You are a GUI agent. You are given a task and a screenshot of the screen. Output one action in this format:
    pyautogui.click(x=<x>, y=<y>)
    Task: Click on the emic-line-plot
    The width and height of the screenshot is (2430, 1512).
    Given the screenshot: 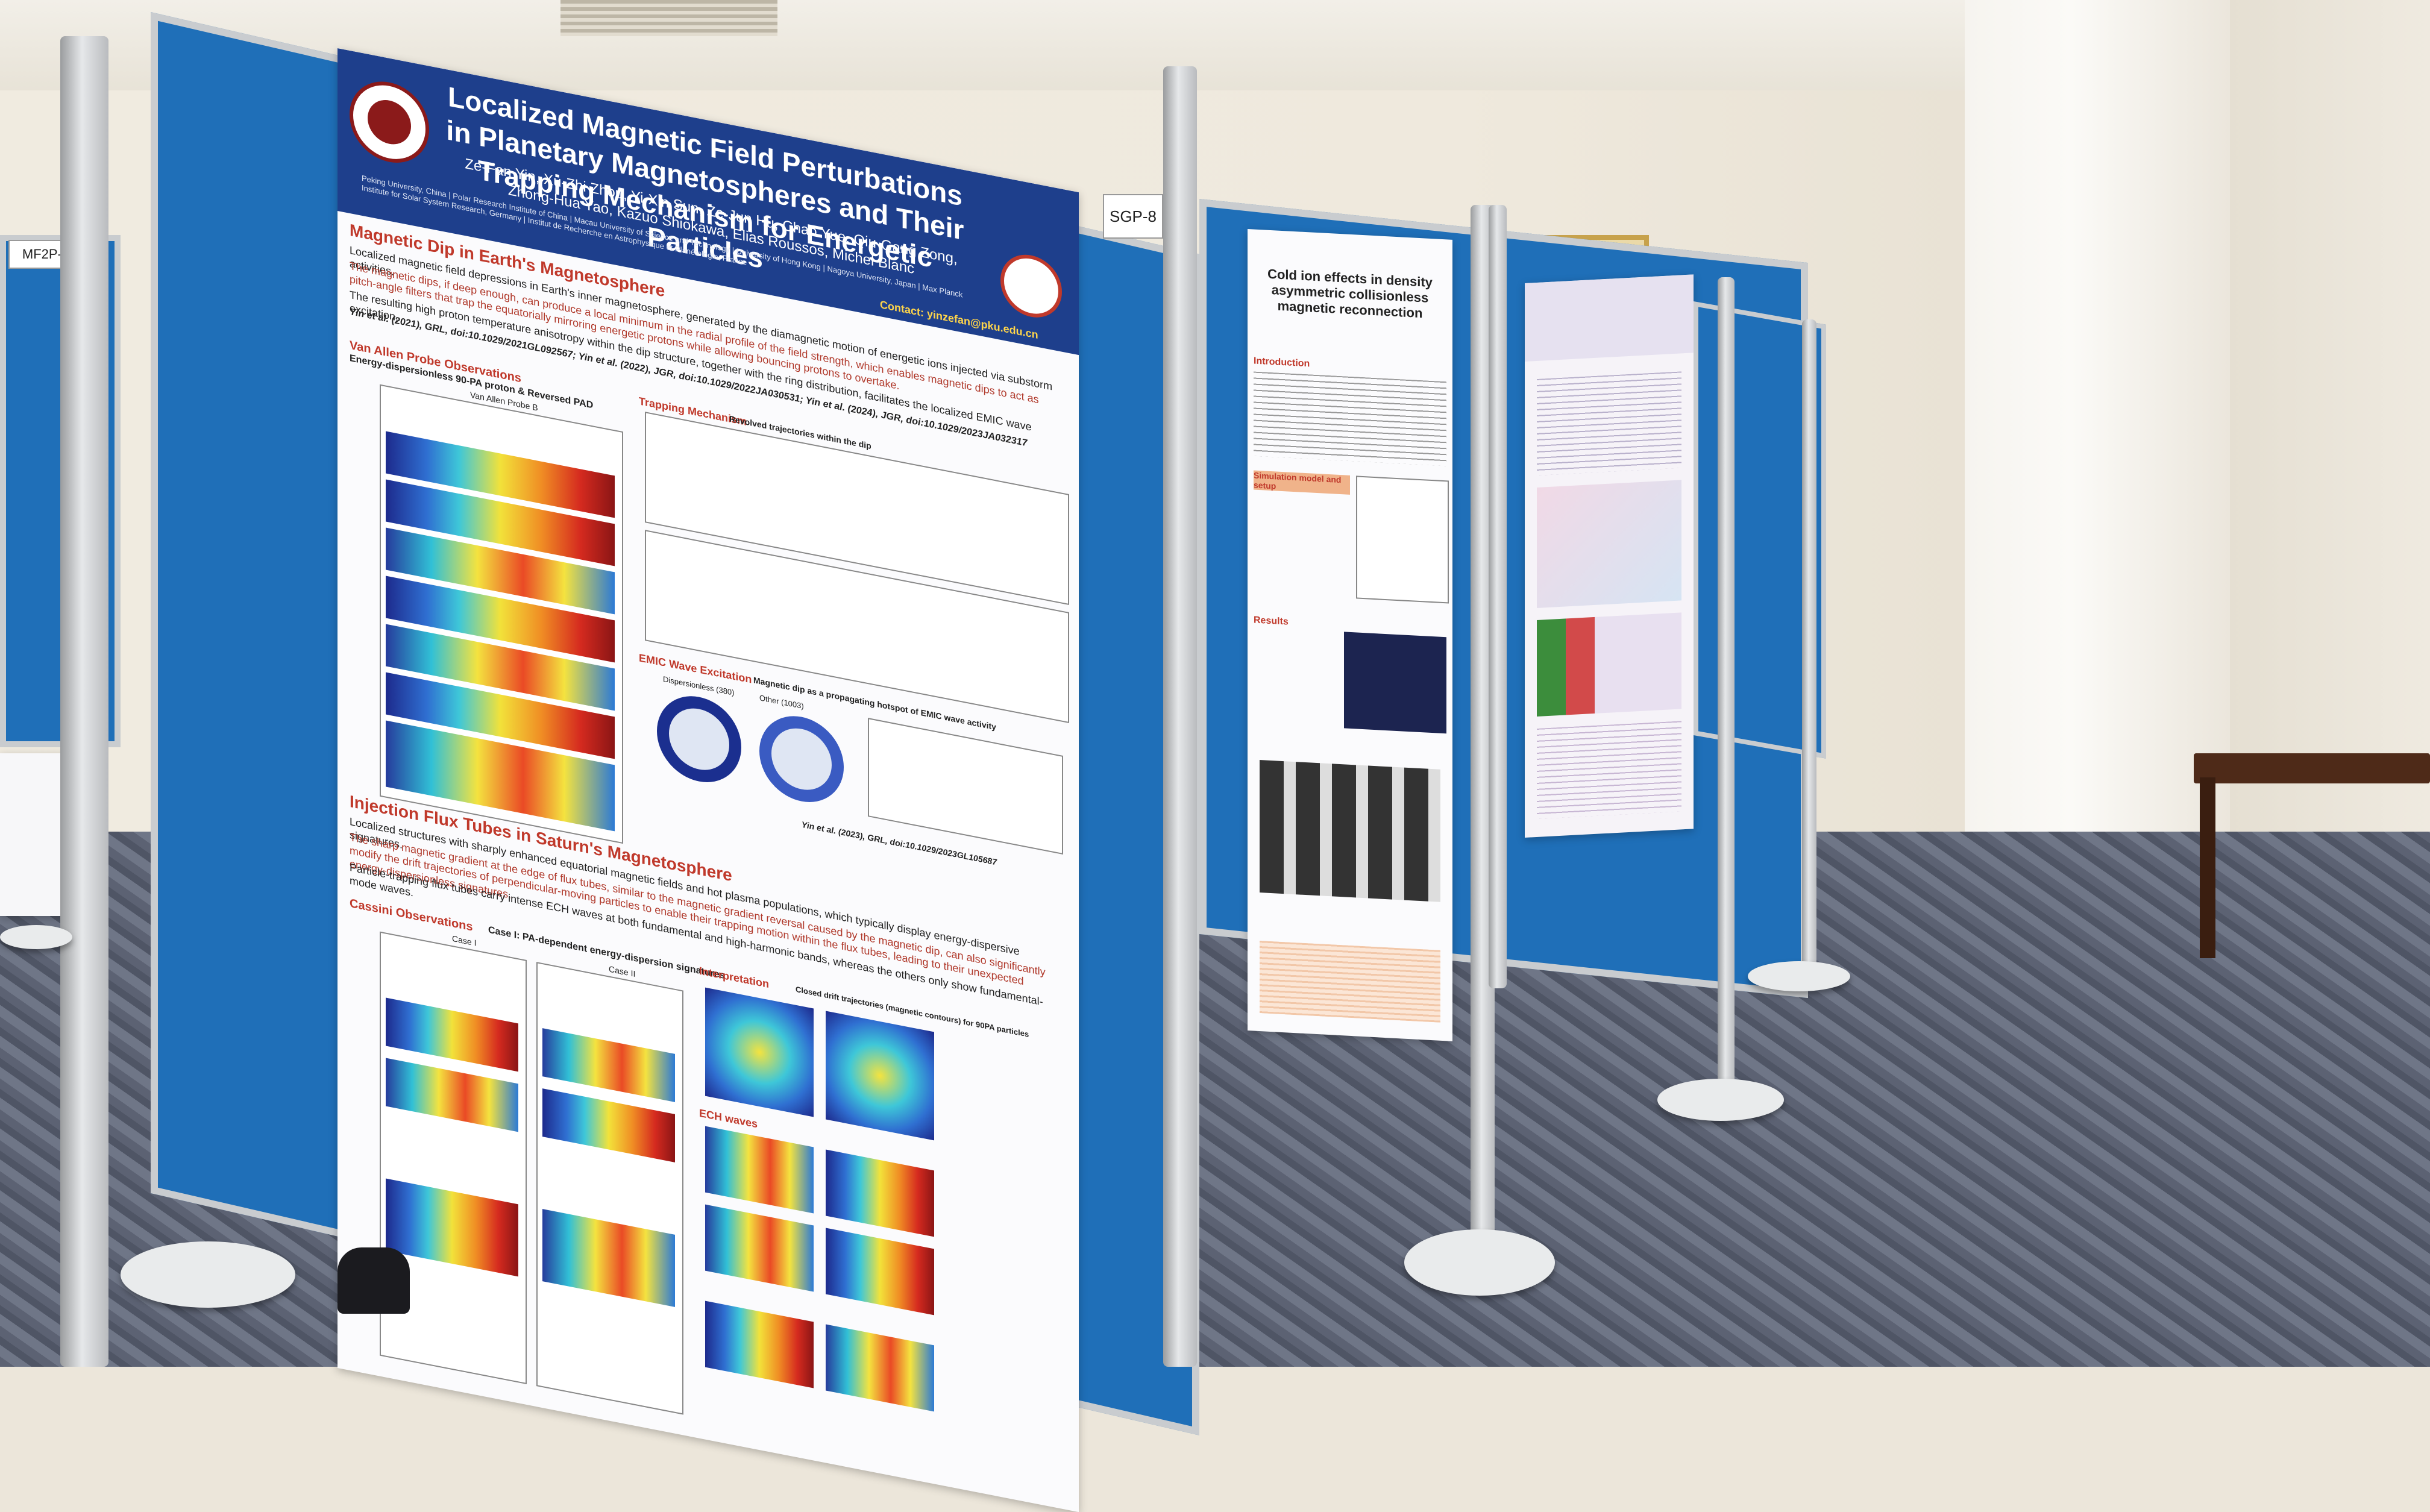 What is the action you would take?
    pyautogui.click(x=965, y=786)
    